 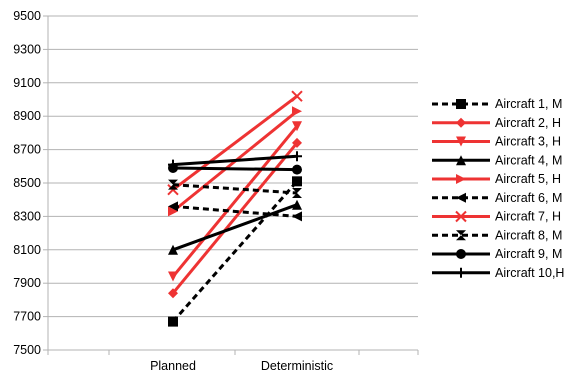 What do you see at coordinates (173, 366) in the screenshot?
I see `x-tick-label: Planned` at bounding box center [173, 366].